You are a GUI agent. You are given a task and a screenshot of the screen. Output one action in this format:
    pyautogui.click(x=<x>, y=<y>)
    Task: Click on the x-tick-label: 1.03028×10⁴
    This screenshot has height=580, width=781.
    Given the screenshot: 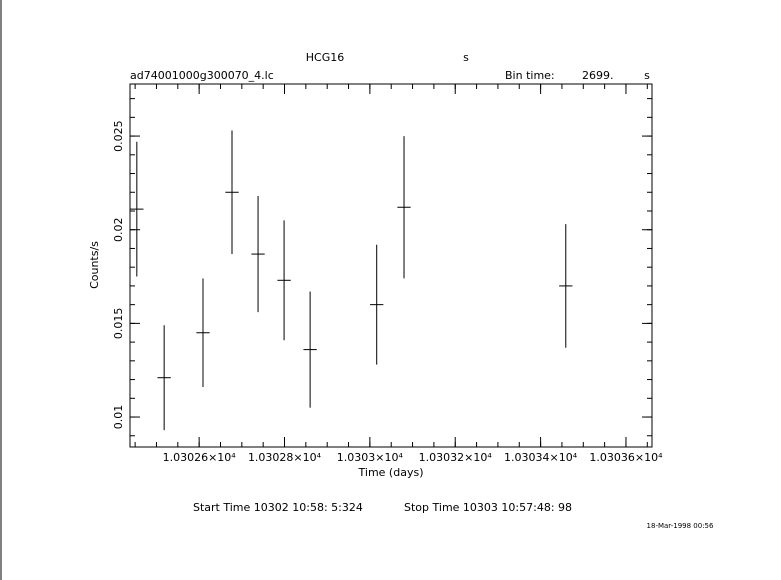 What is the action you would take?
    pyautogui.click(x=285, y=457)
    